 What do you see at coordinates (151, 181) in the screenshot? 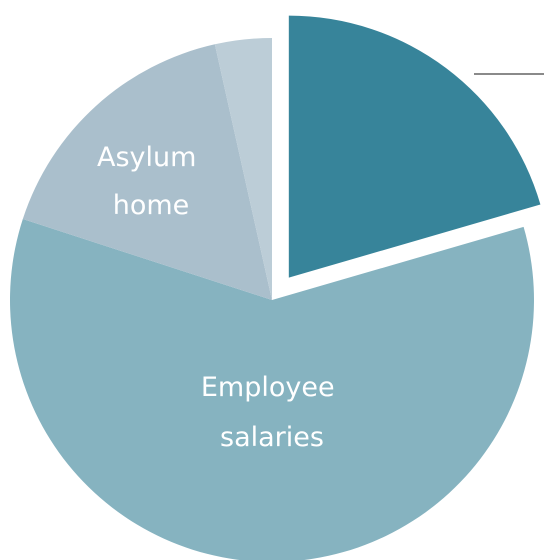
I see `slice-label-asylum-home: Asylum home` at bounding box center [151, 181].